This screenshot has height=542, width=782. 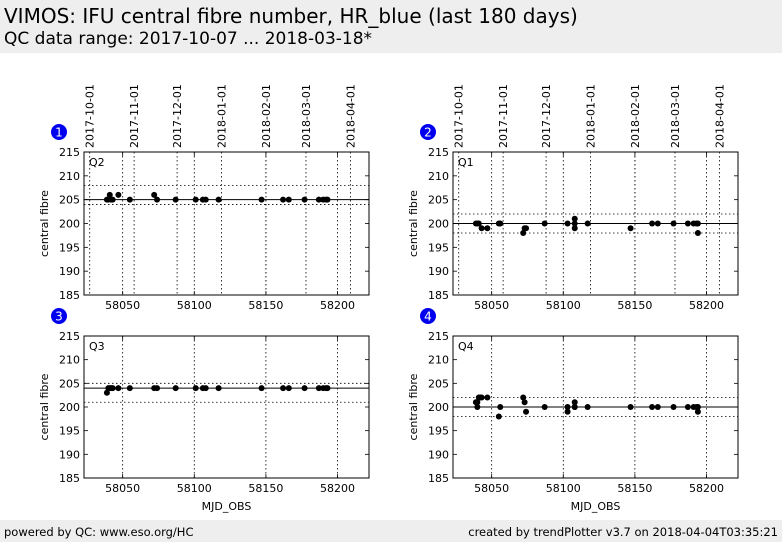 What do you see at coordinates (466, 162) in the screenshot?
I see `panel-label: Q1` at bounding box center [466, 162].